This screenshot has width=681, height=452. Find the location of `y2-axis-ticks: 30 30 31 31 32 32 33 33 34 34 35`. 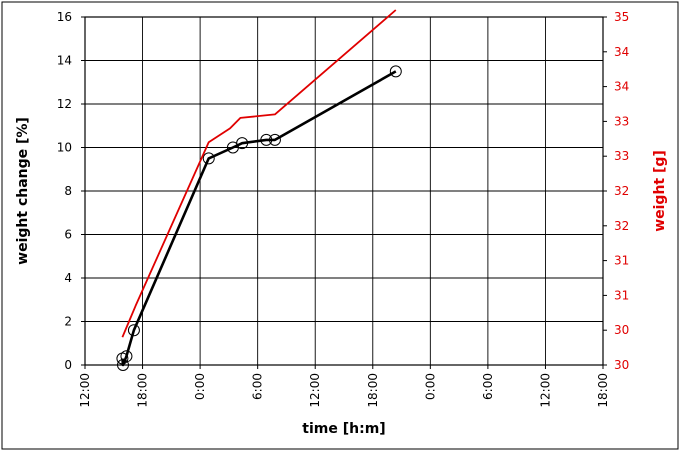

y2-axis-ticks: 30 30 31 31 32 32 33 33 34 34 35 is located at coordinates (616, 191).